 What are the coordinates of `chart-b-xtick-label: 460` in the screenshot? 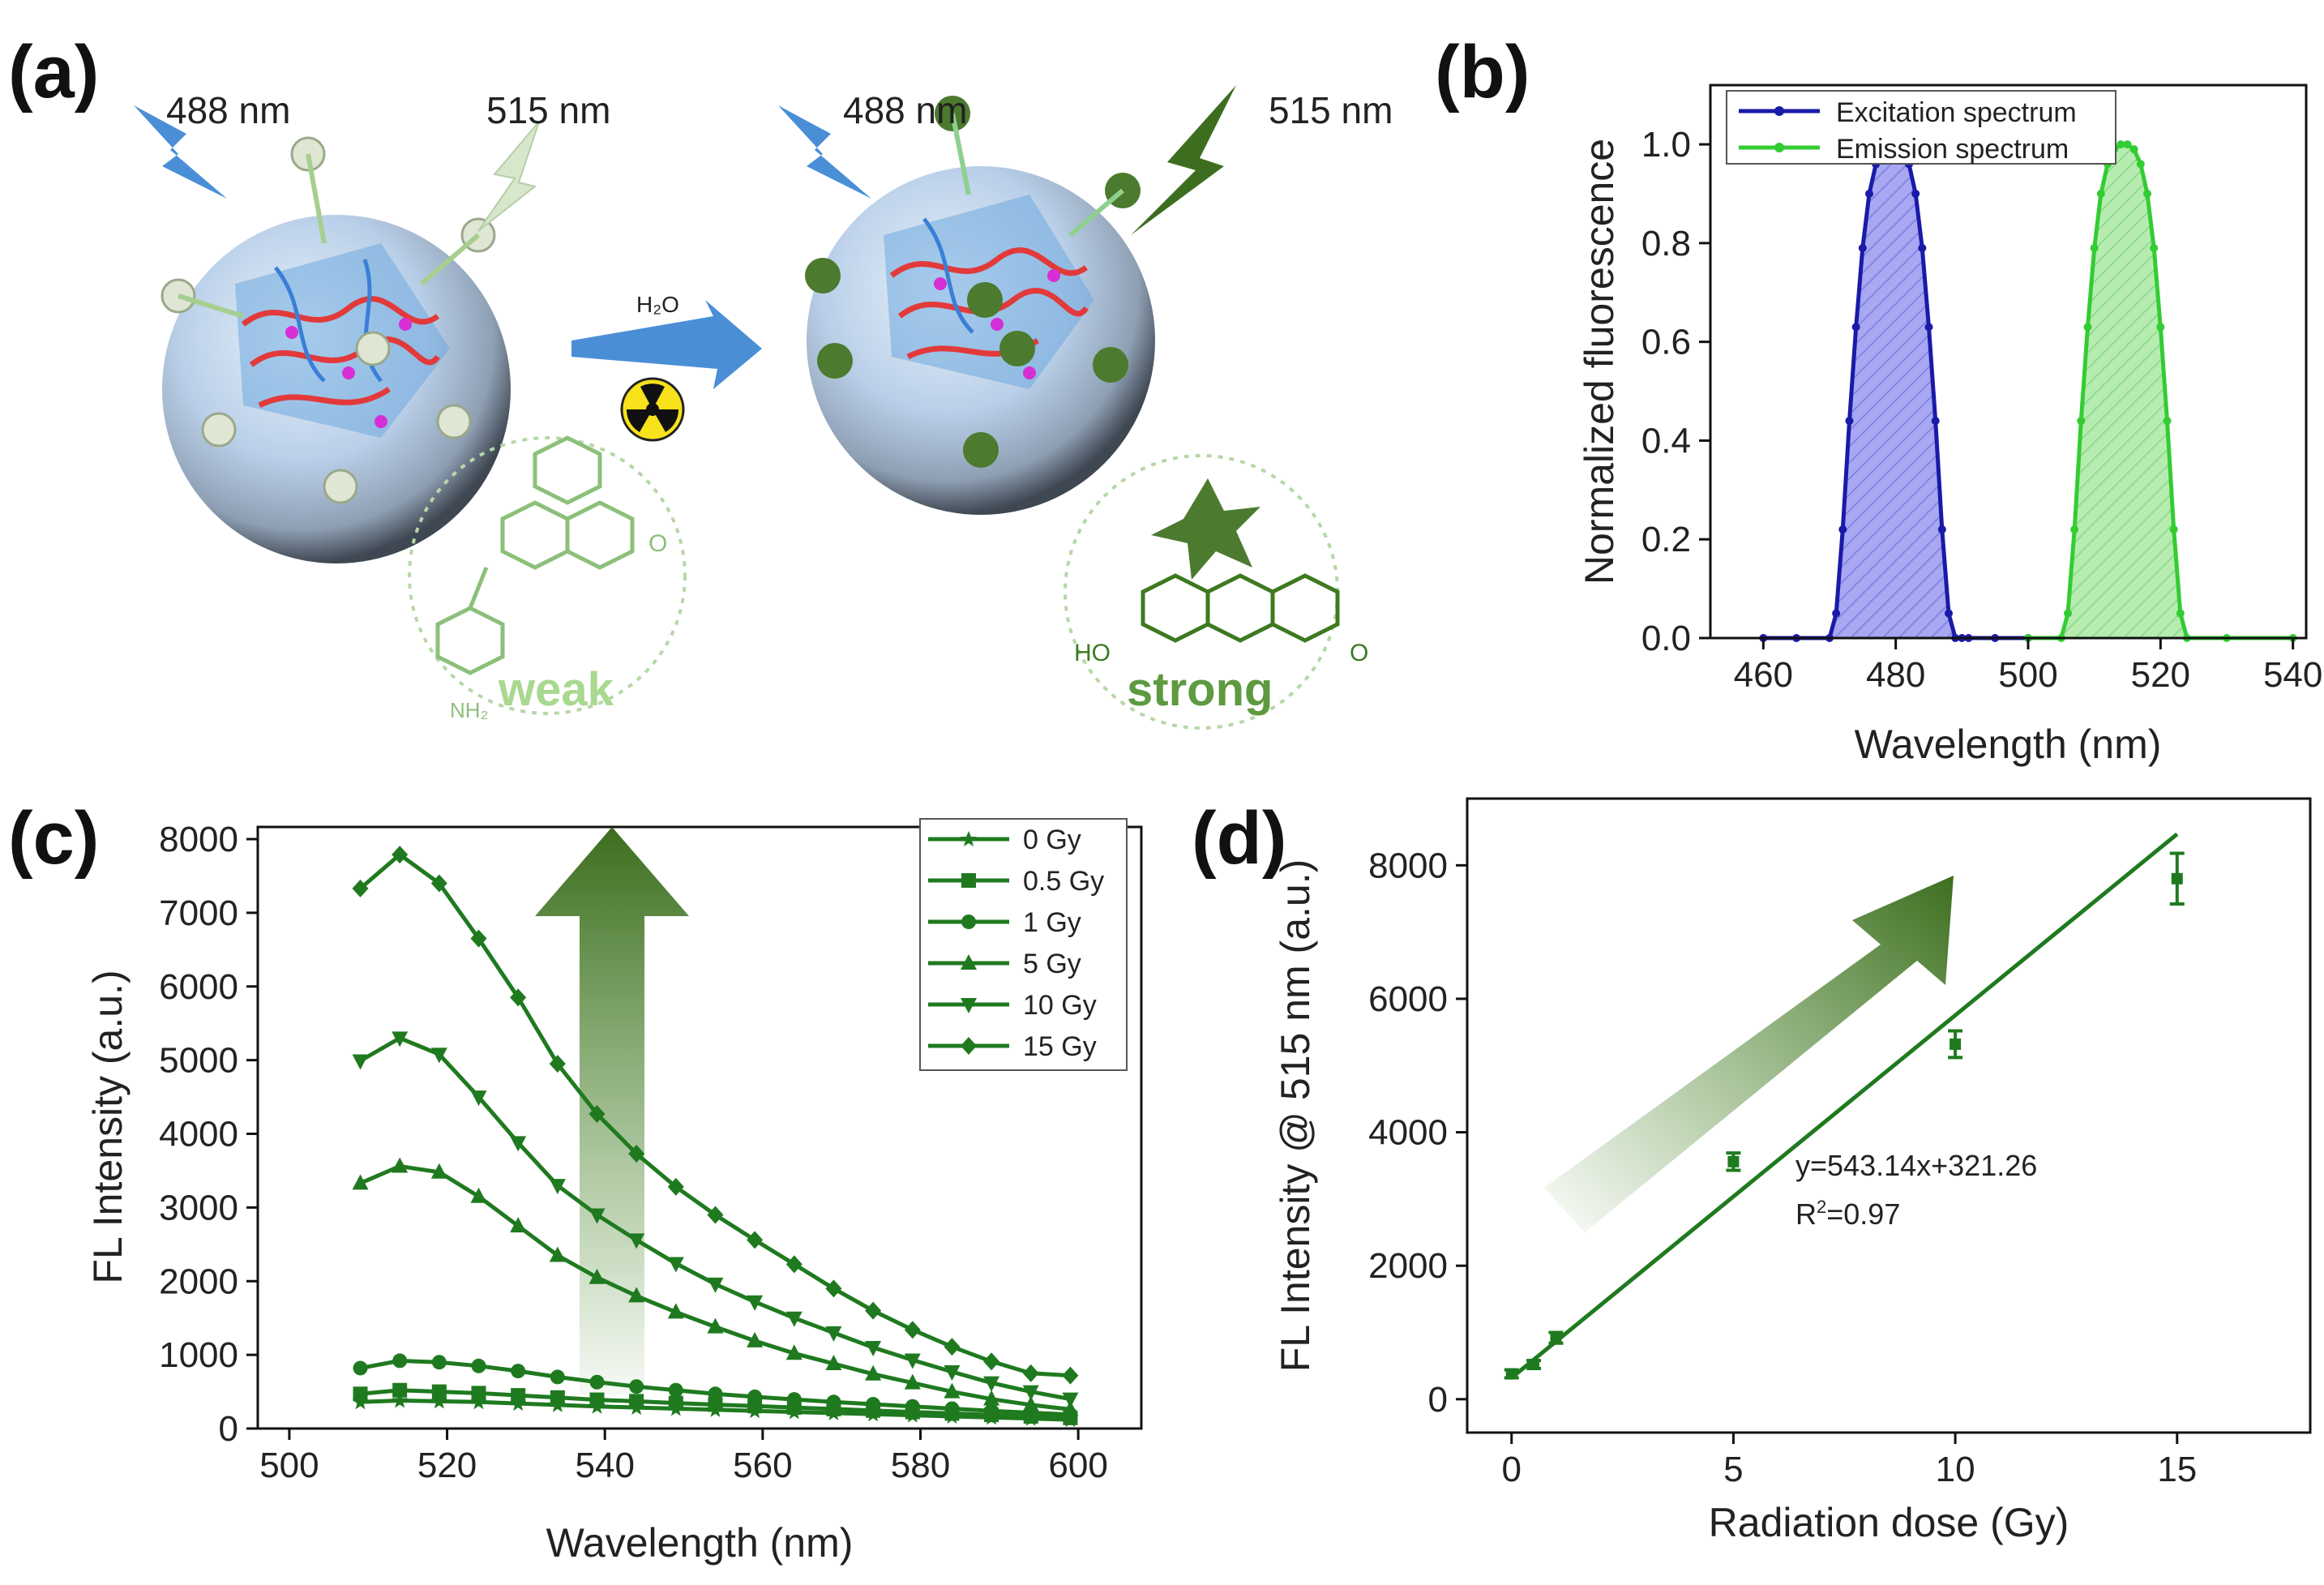 It's located at (1764, 675).